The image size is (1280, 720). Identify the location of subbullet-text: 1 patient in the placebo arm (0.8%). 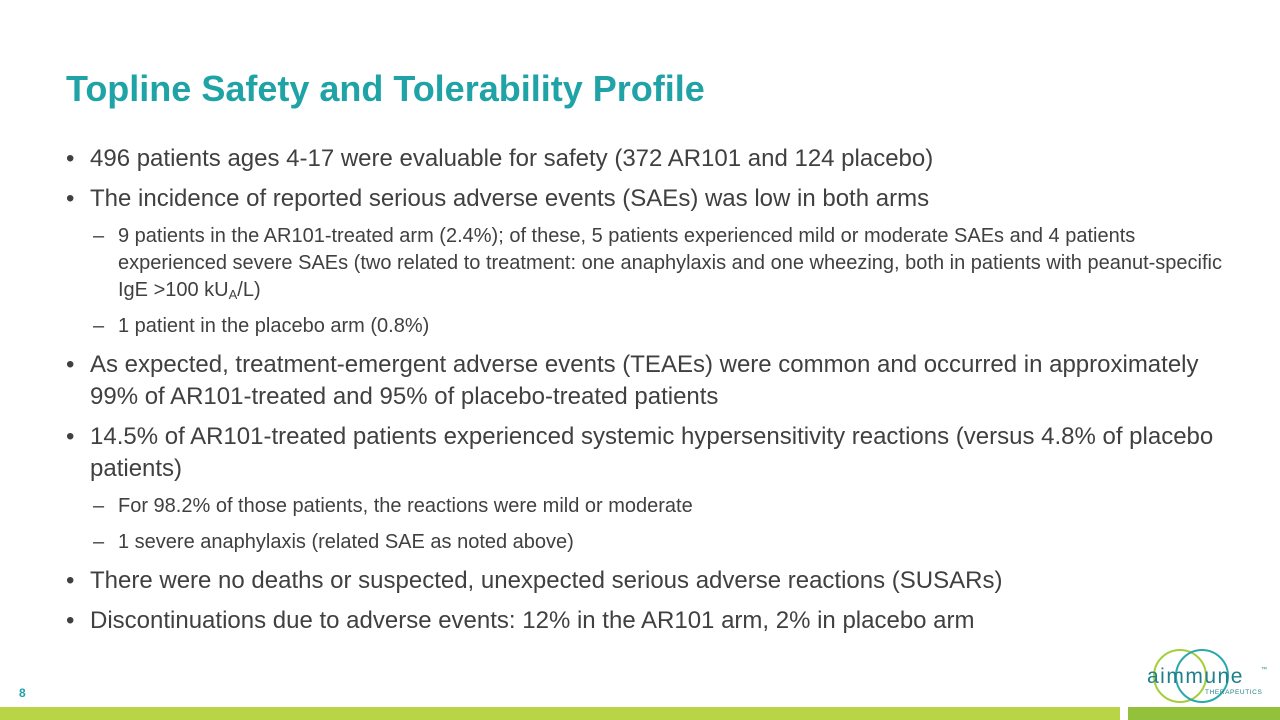
(274, 326).